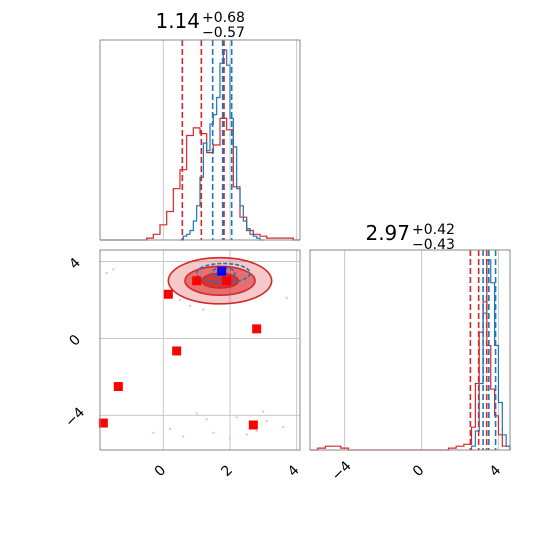 The image size is (550, 550). What do you see at coordinates (496, 471) in the screenshot?
I see `marginal-y-x-tick-label: 4` at bounding box center [496, 471].